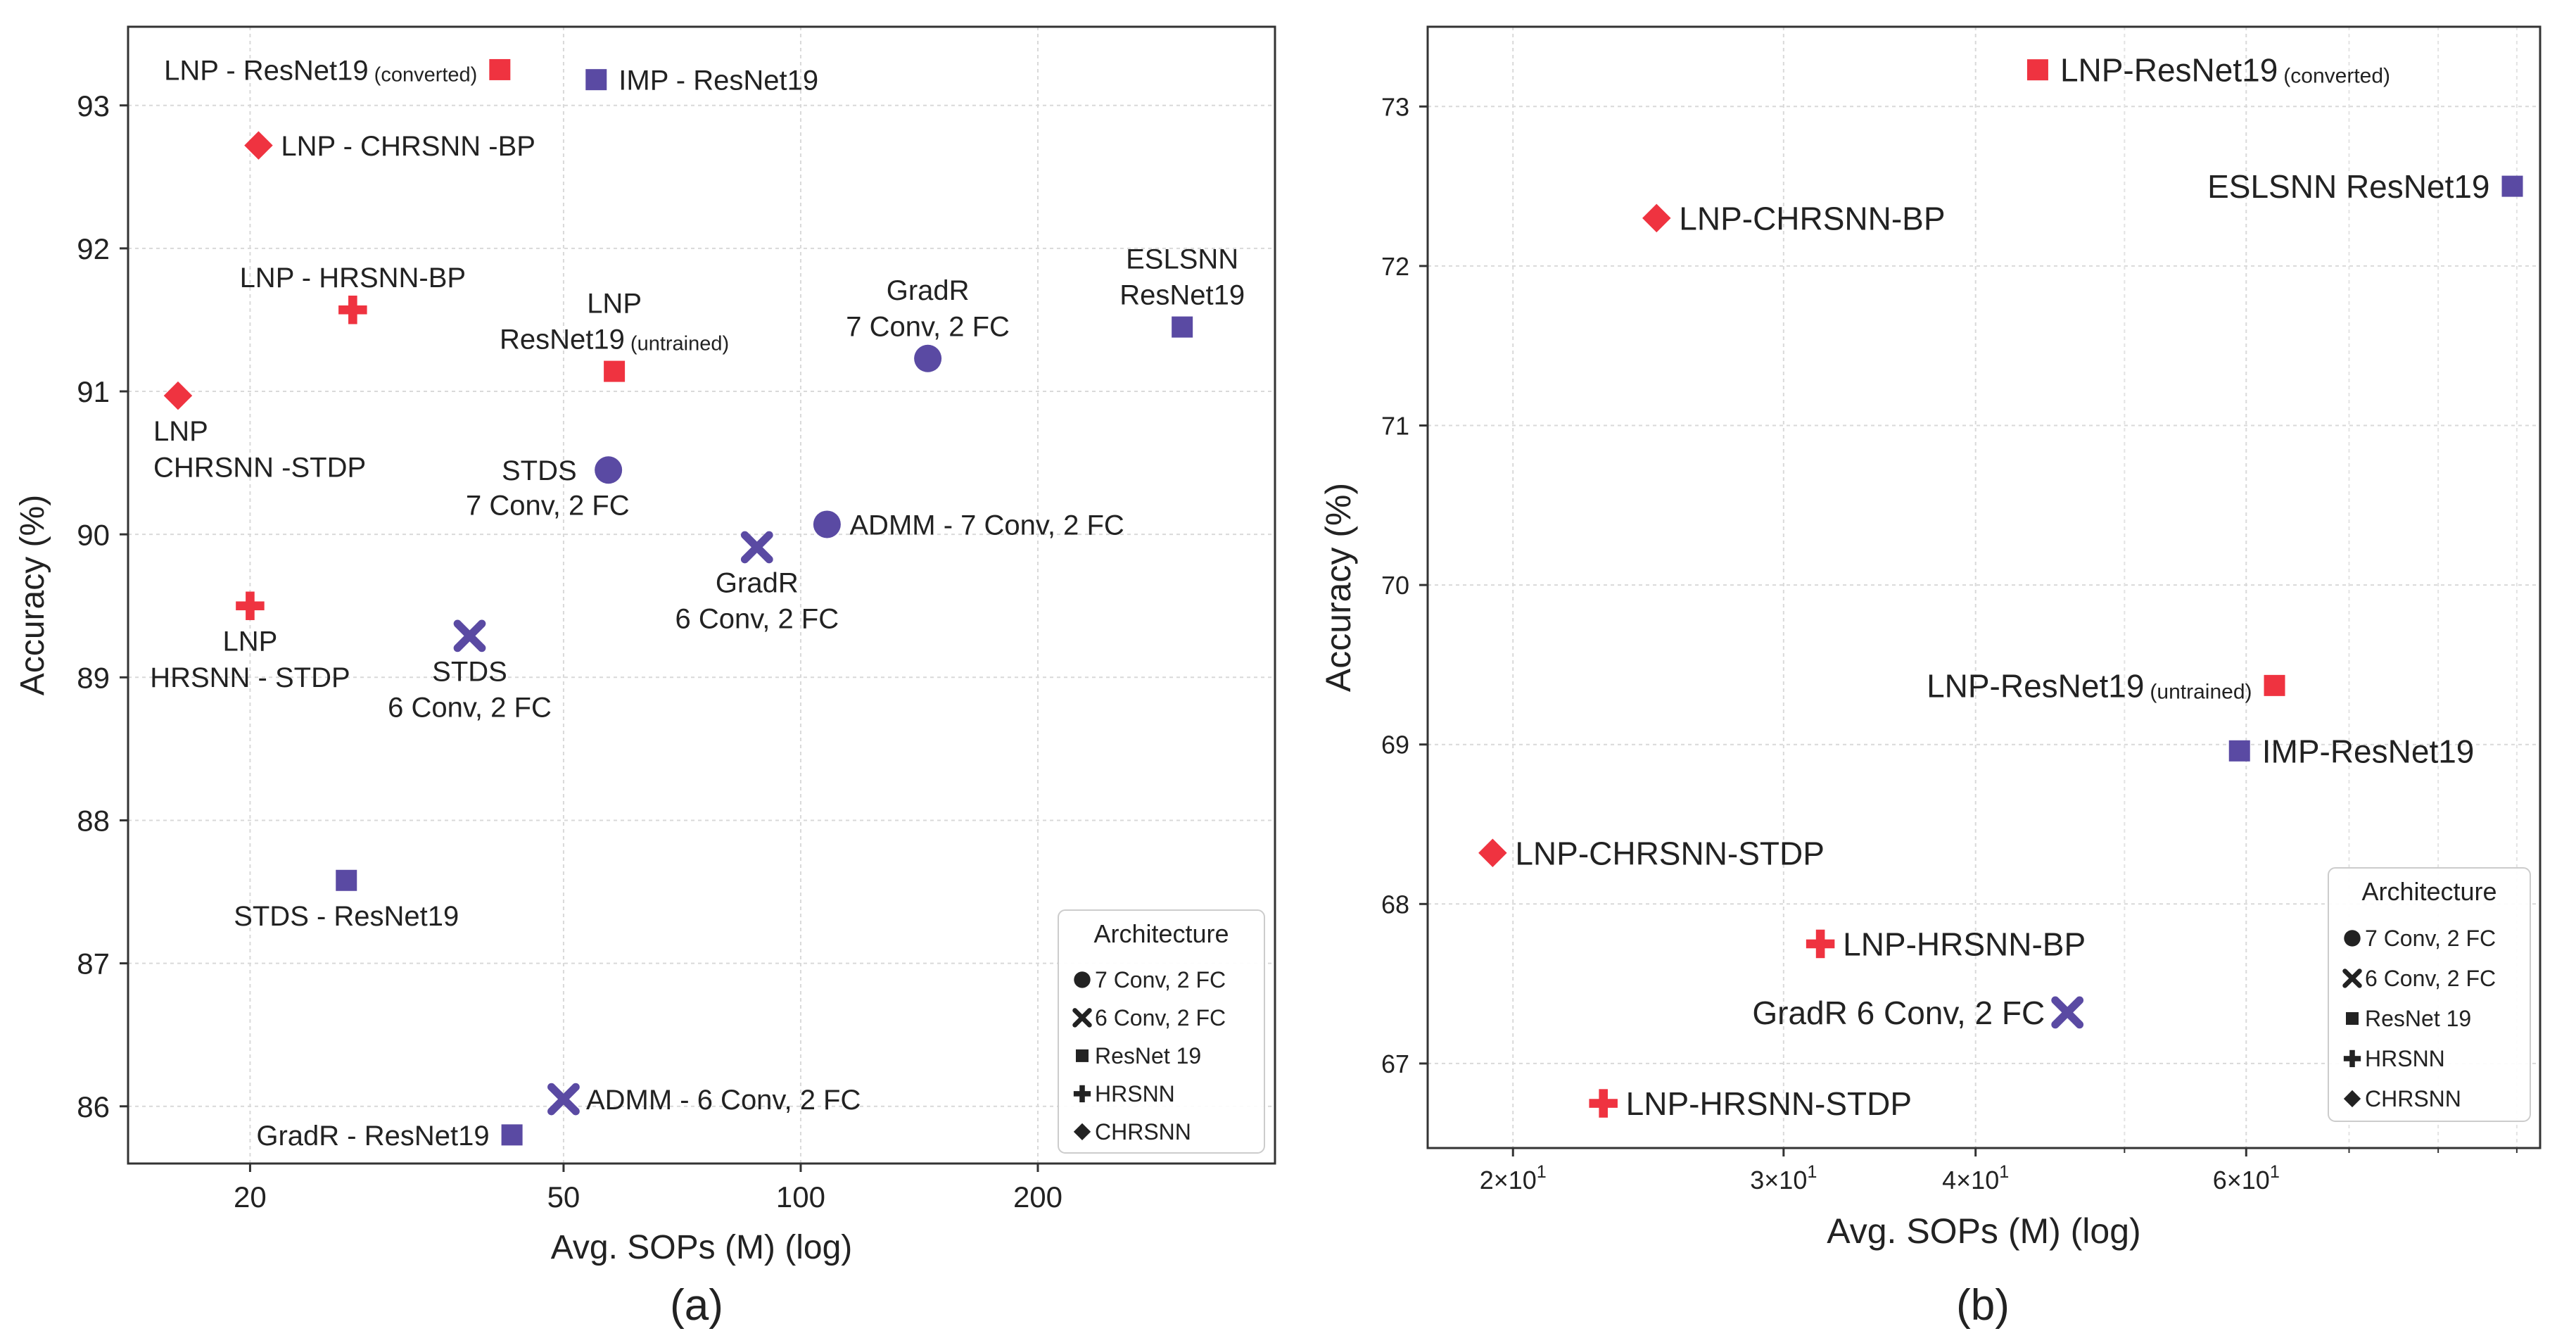  What do you see at coordinates (1182, 259) in the screenshot?
I see `point-label: ESLSNN` at bounding box center [1182, 259].